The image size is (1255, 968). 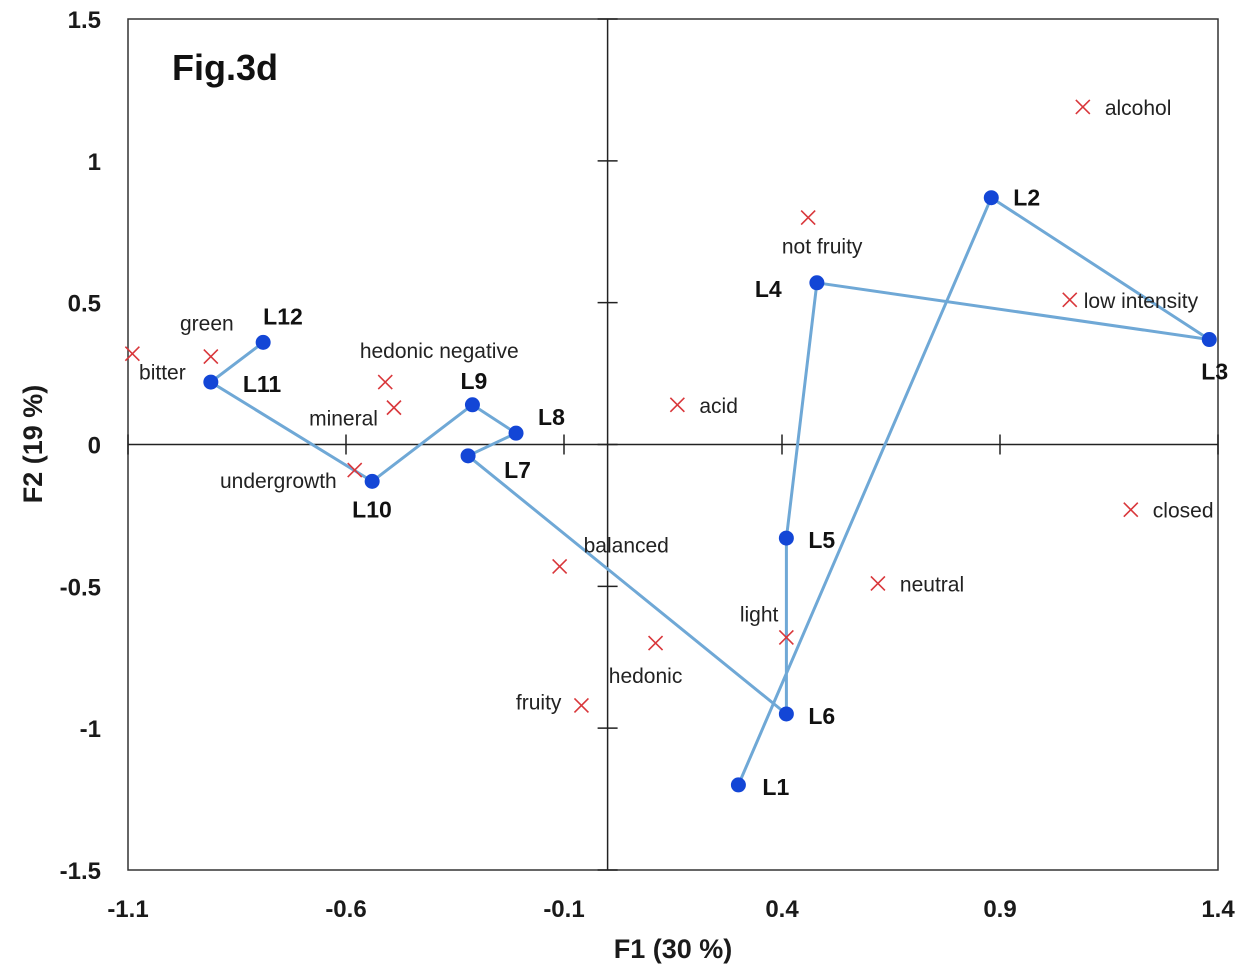 I want to click on x-tick-label: -0.1, so click(x=563, y=909).